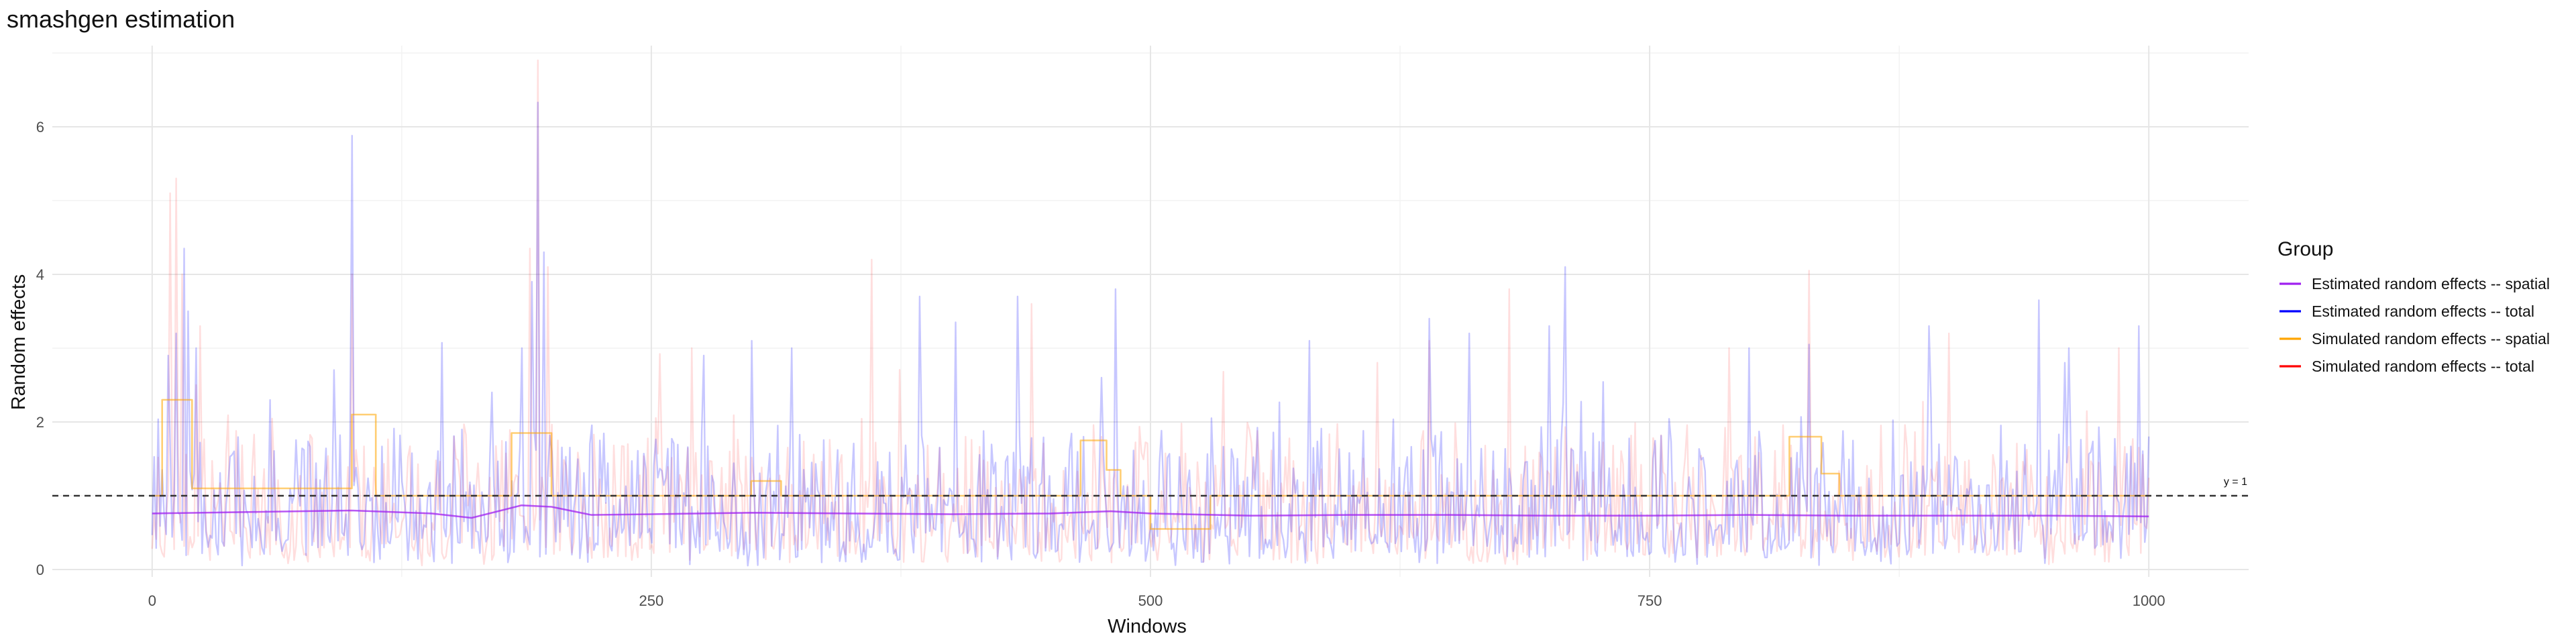  I want to click on legend-item: Estimated random effects -- spatial, so click(2414, 283).